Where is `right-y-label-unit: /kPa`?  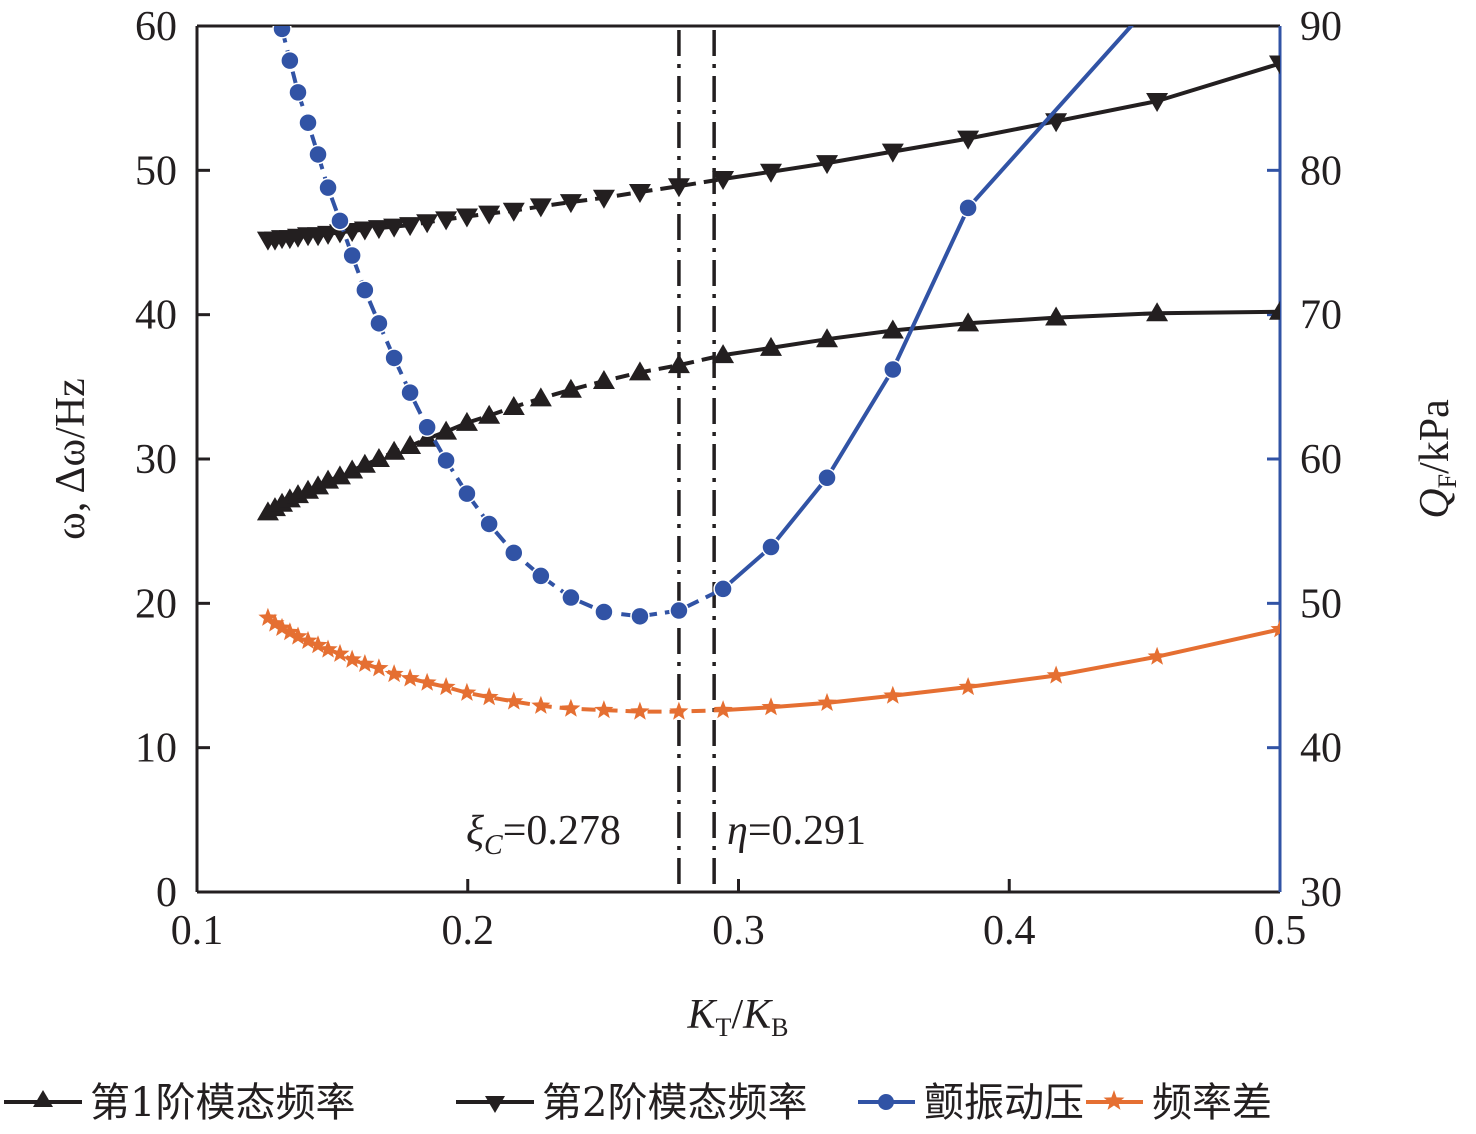
right-y-label-unit: /kPa is located at coordinates (1435, 436).